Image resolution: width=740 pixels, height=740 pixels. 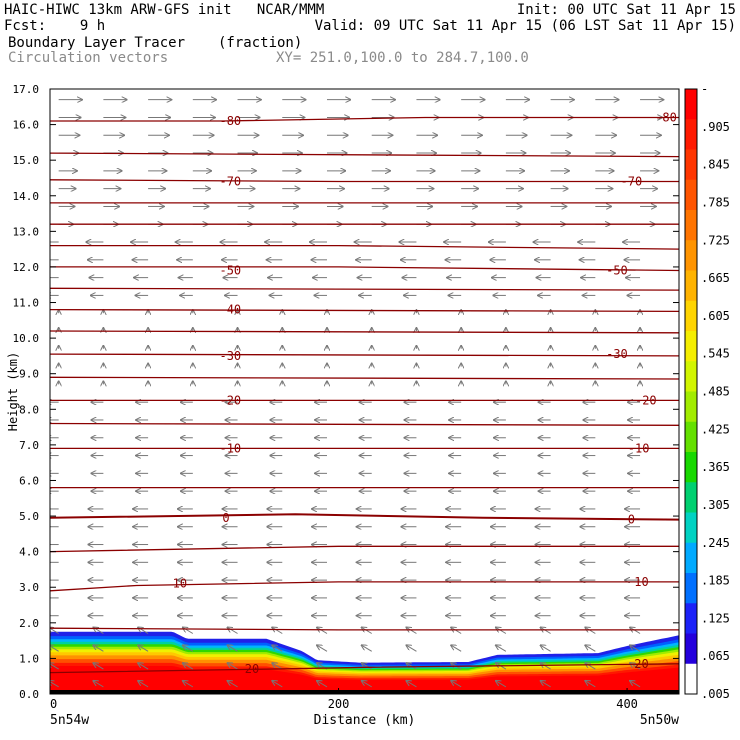 What do you see at coordinates (666, 117) in the screenshot?
I see `contour-label: -80` at bounding box center [666, 117].